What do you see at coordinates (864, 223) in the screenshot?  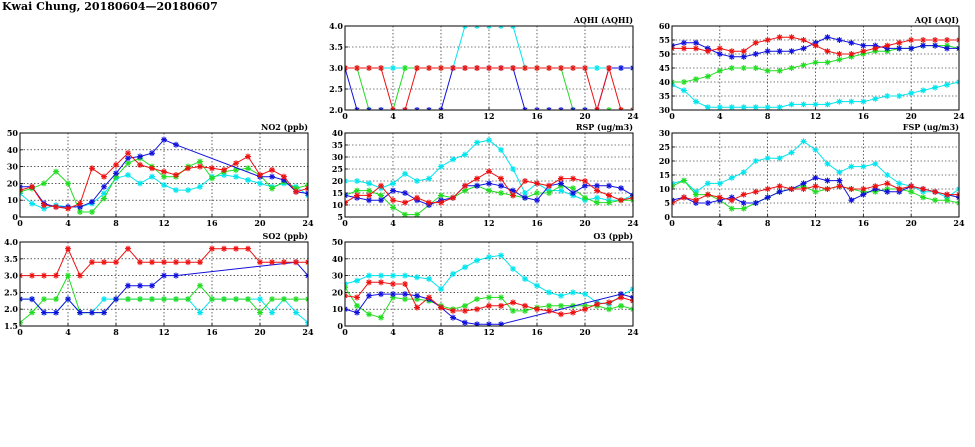 I see `x-tick-label: 16` at bounding box center [864, 223].